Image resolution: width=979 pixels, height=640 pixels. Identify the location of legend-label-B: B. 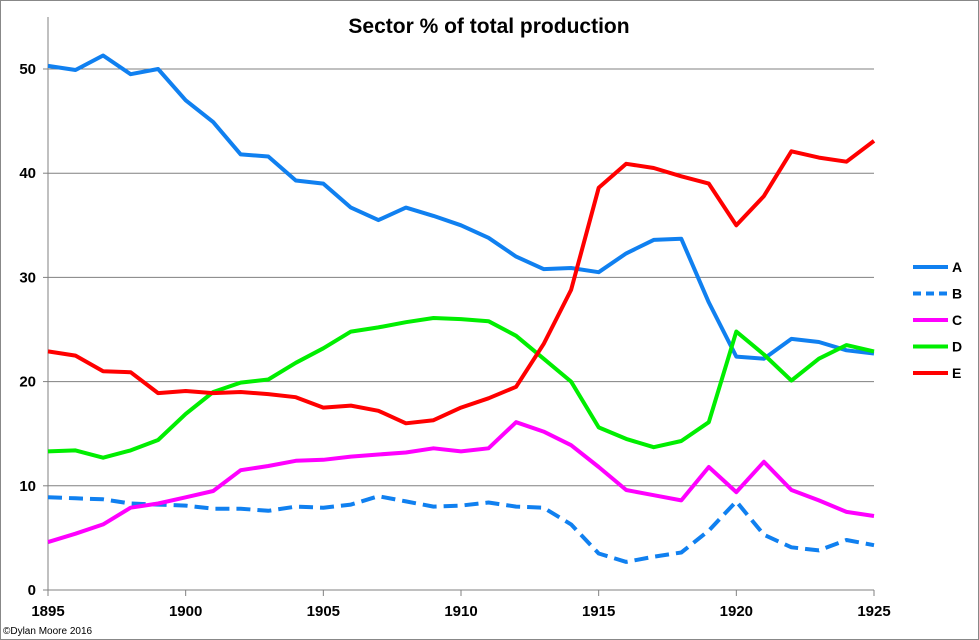
(957, 294).